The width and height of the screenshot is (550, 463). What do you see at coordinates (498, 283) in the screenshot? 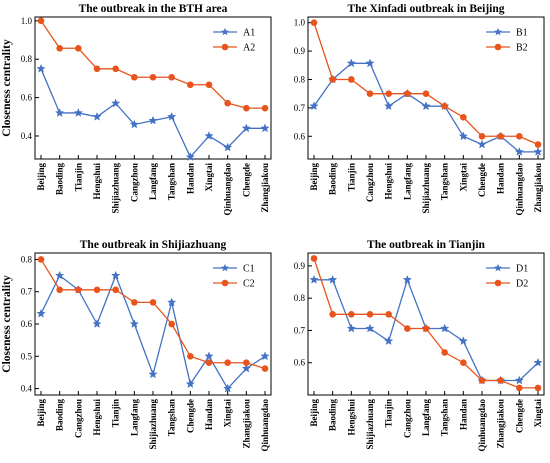
I see `legend-marker-D2` at bounding box center [498, 283].